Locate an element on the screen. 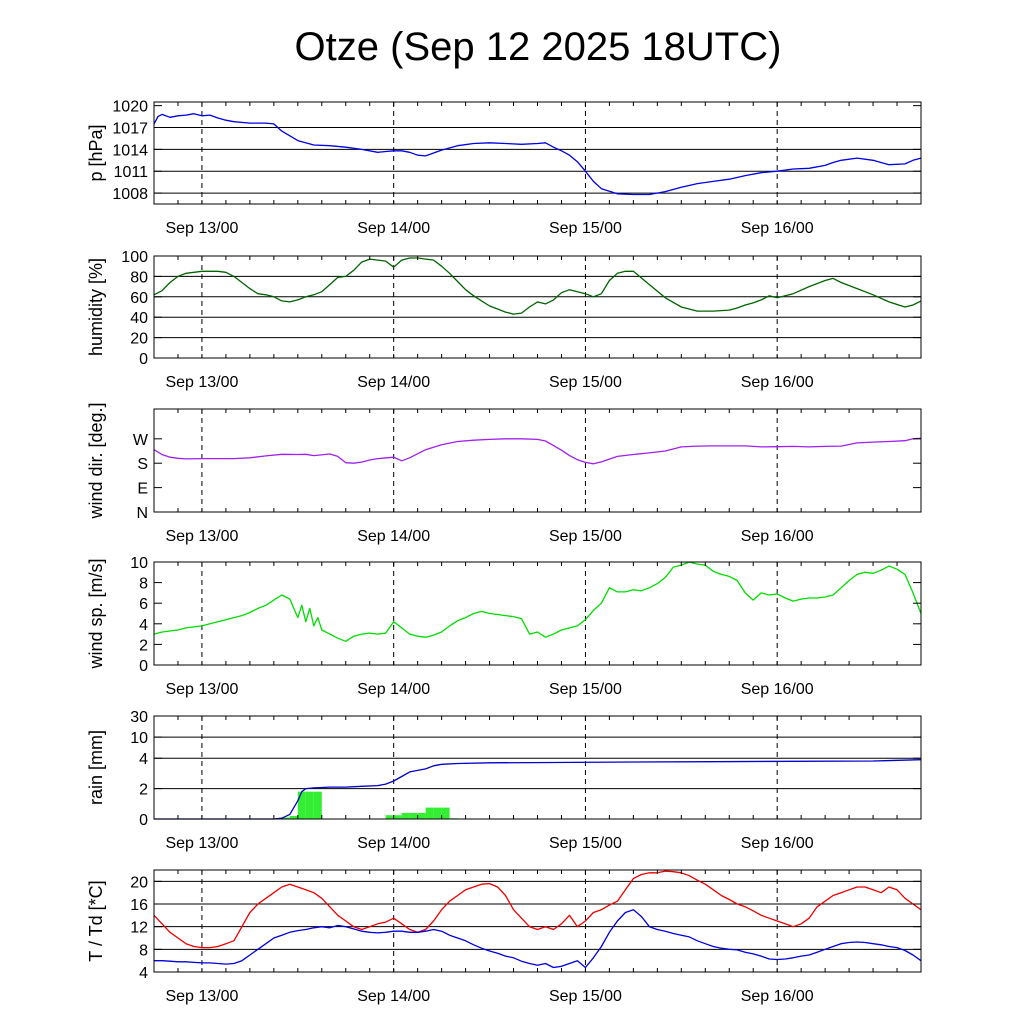 The height and width of the screenshot is (1024, 1024). pressure-xtick-label: Sep 16/00 is located at coordinates (777, 228).